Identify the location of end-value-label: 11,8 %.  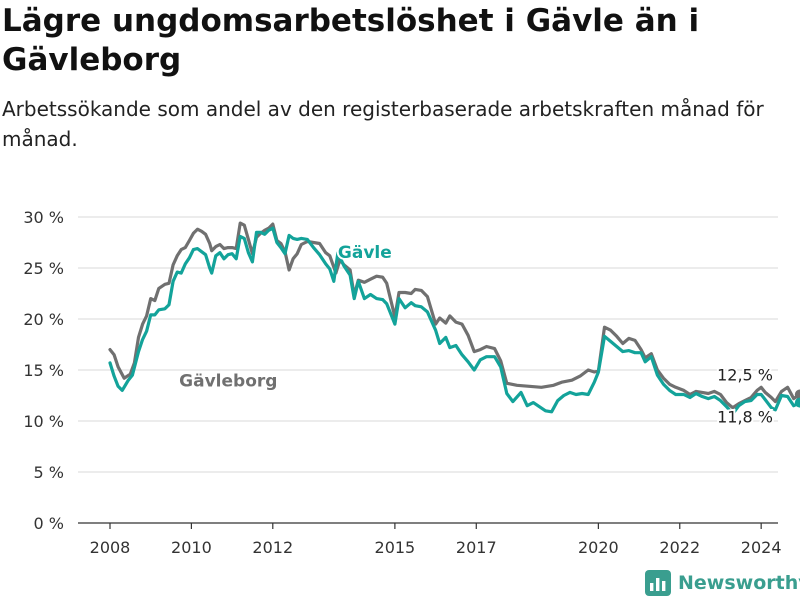
(745, 417).